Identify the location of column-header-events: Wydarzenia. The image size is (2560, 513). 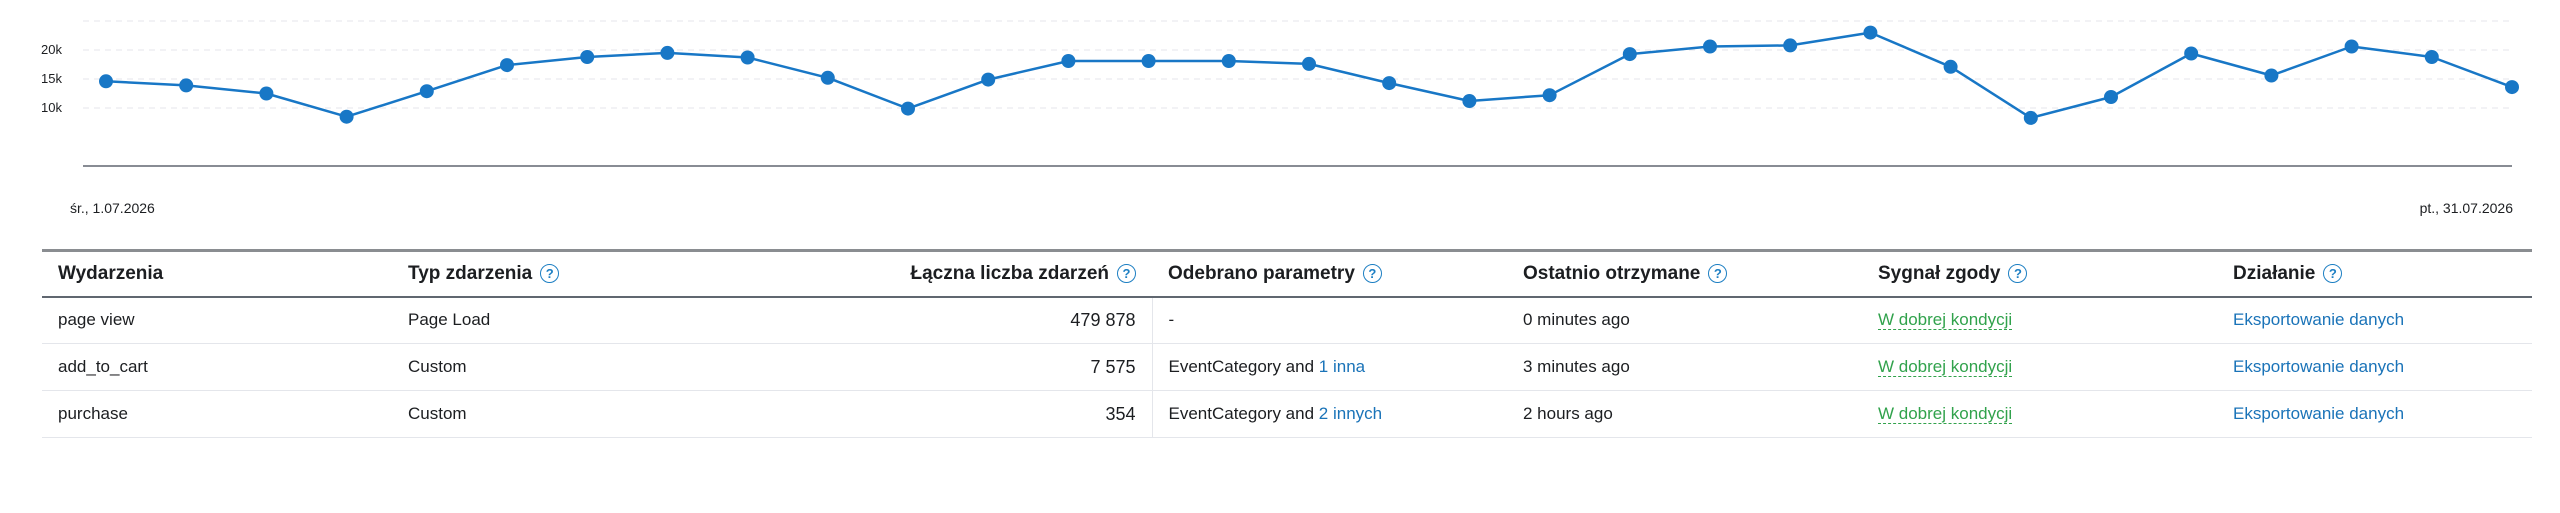
(111, 273).